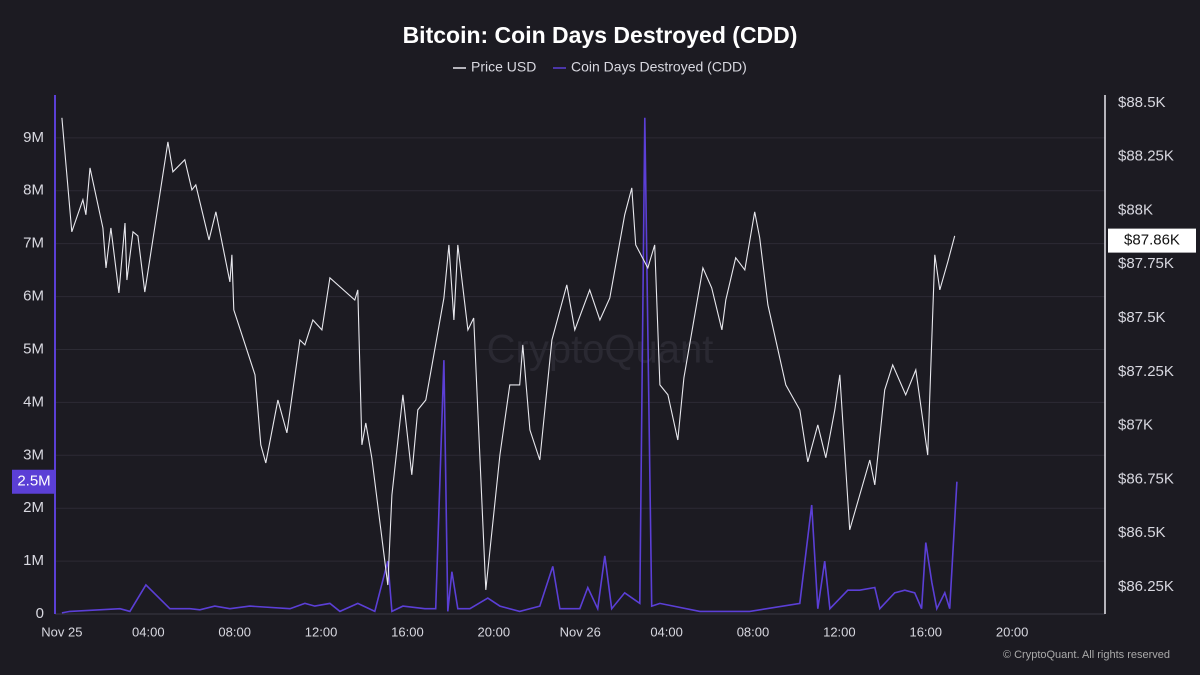  Describe the element at coordinates (33, 137) in the screenshot. I see `y-tick-label: 9M` at that location.